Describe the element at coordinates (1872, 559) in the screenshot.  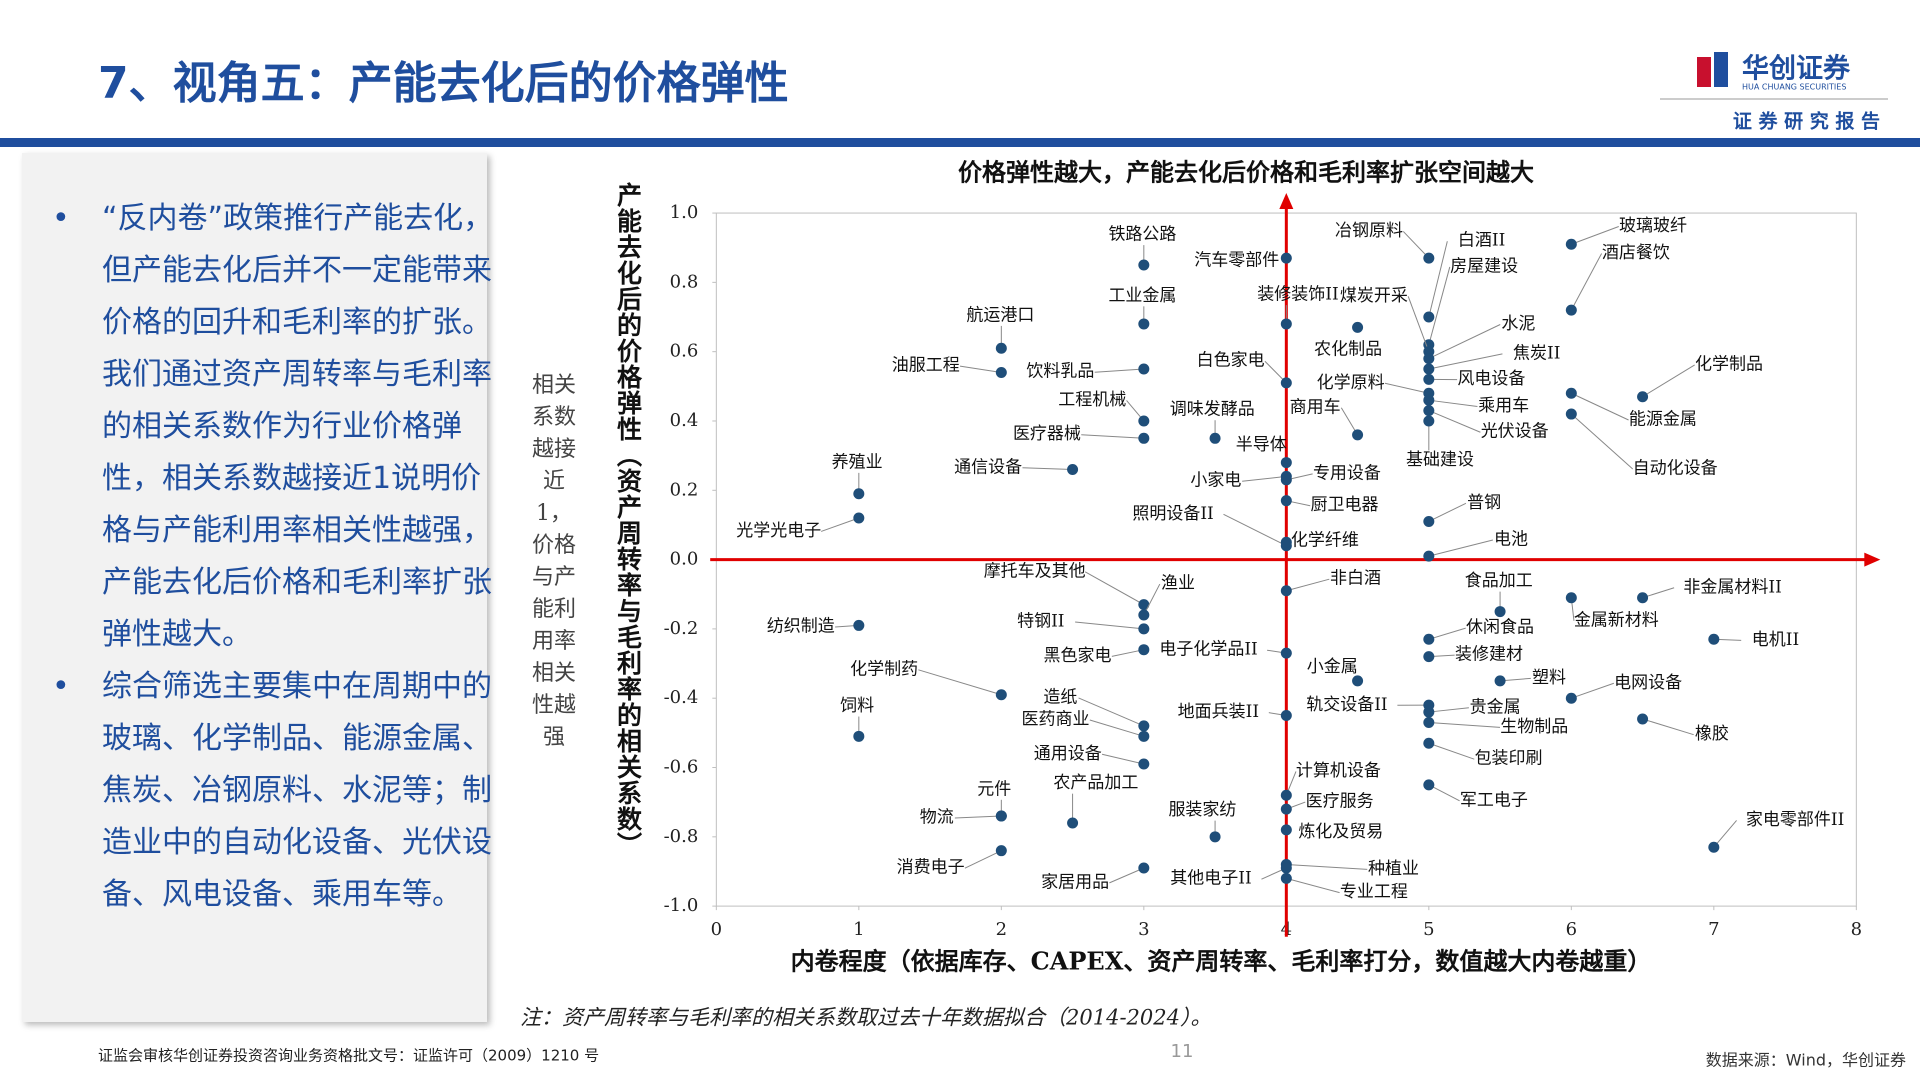
I see `arrow-head` at that location.